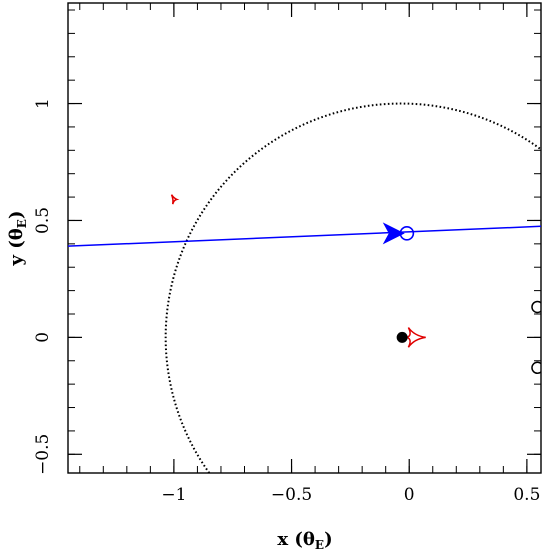  What do you see at coordinates (43, 454) in the screenshot?
I see `y-tick-label: −0.5` at bounding box center [43, 454].